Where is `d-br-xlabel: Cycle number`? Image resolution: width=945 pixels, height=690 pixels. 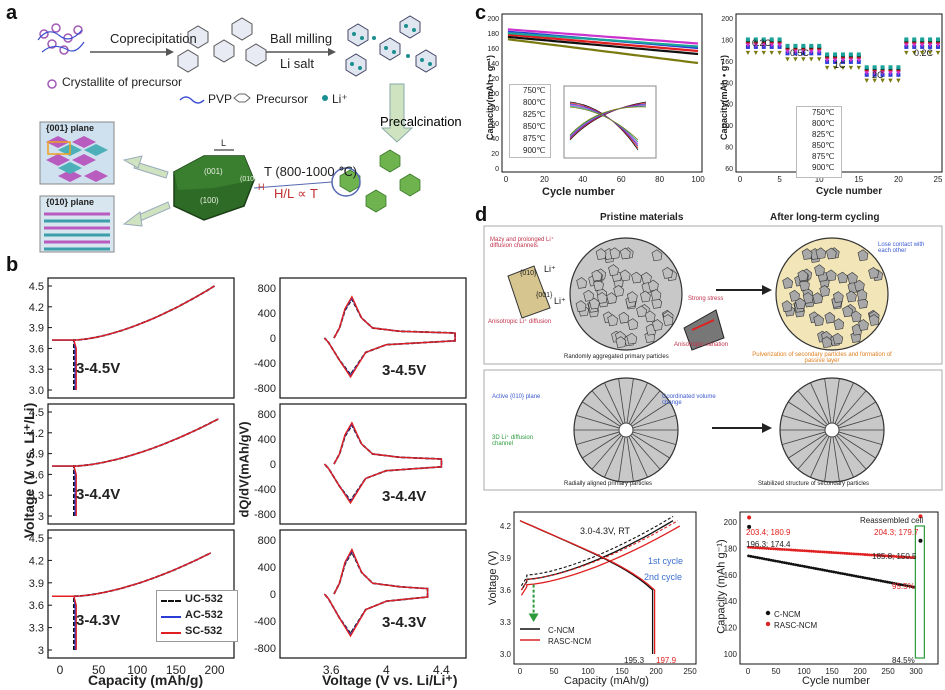
d-br-xlabel: Cycle number is located at coordinates (836, 681).